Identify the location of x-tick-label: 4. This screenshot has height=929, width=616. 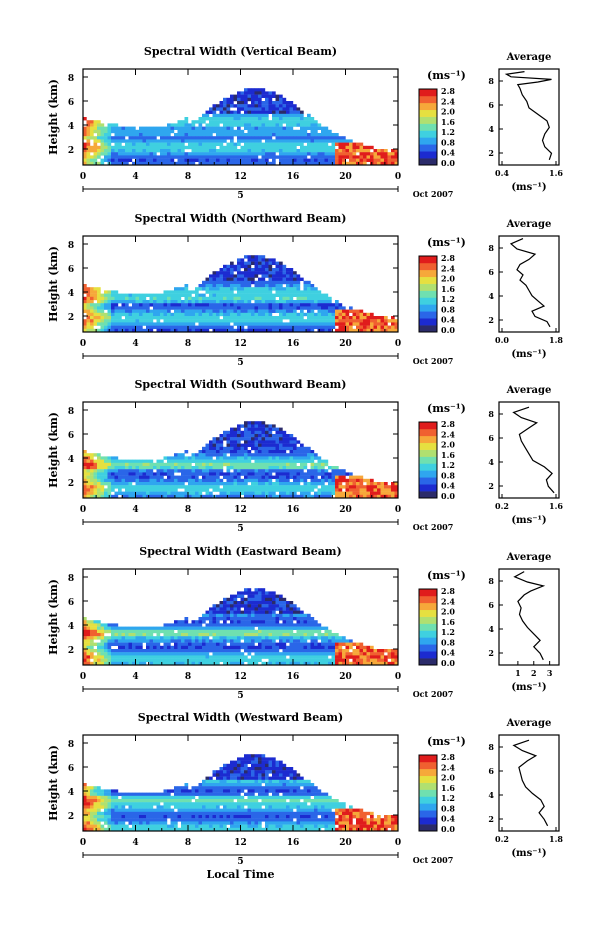
(135, 344).